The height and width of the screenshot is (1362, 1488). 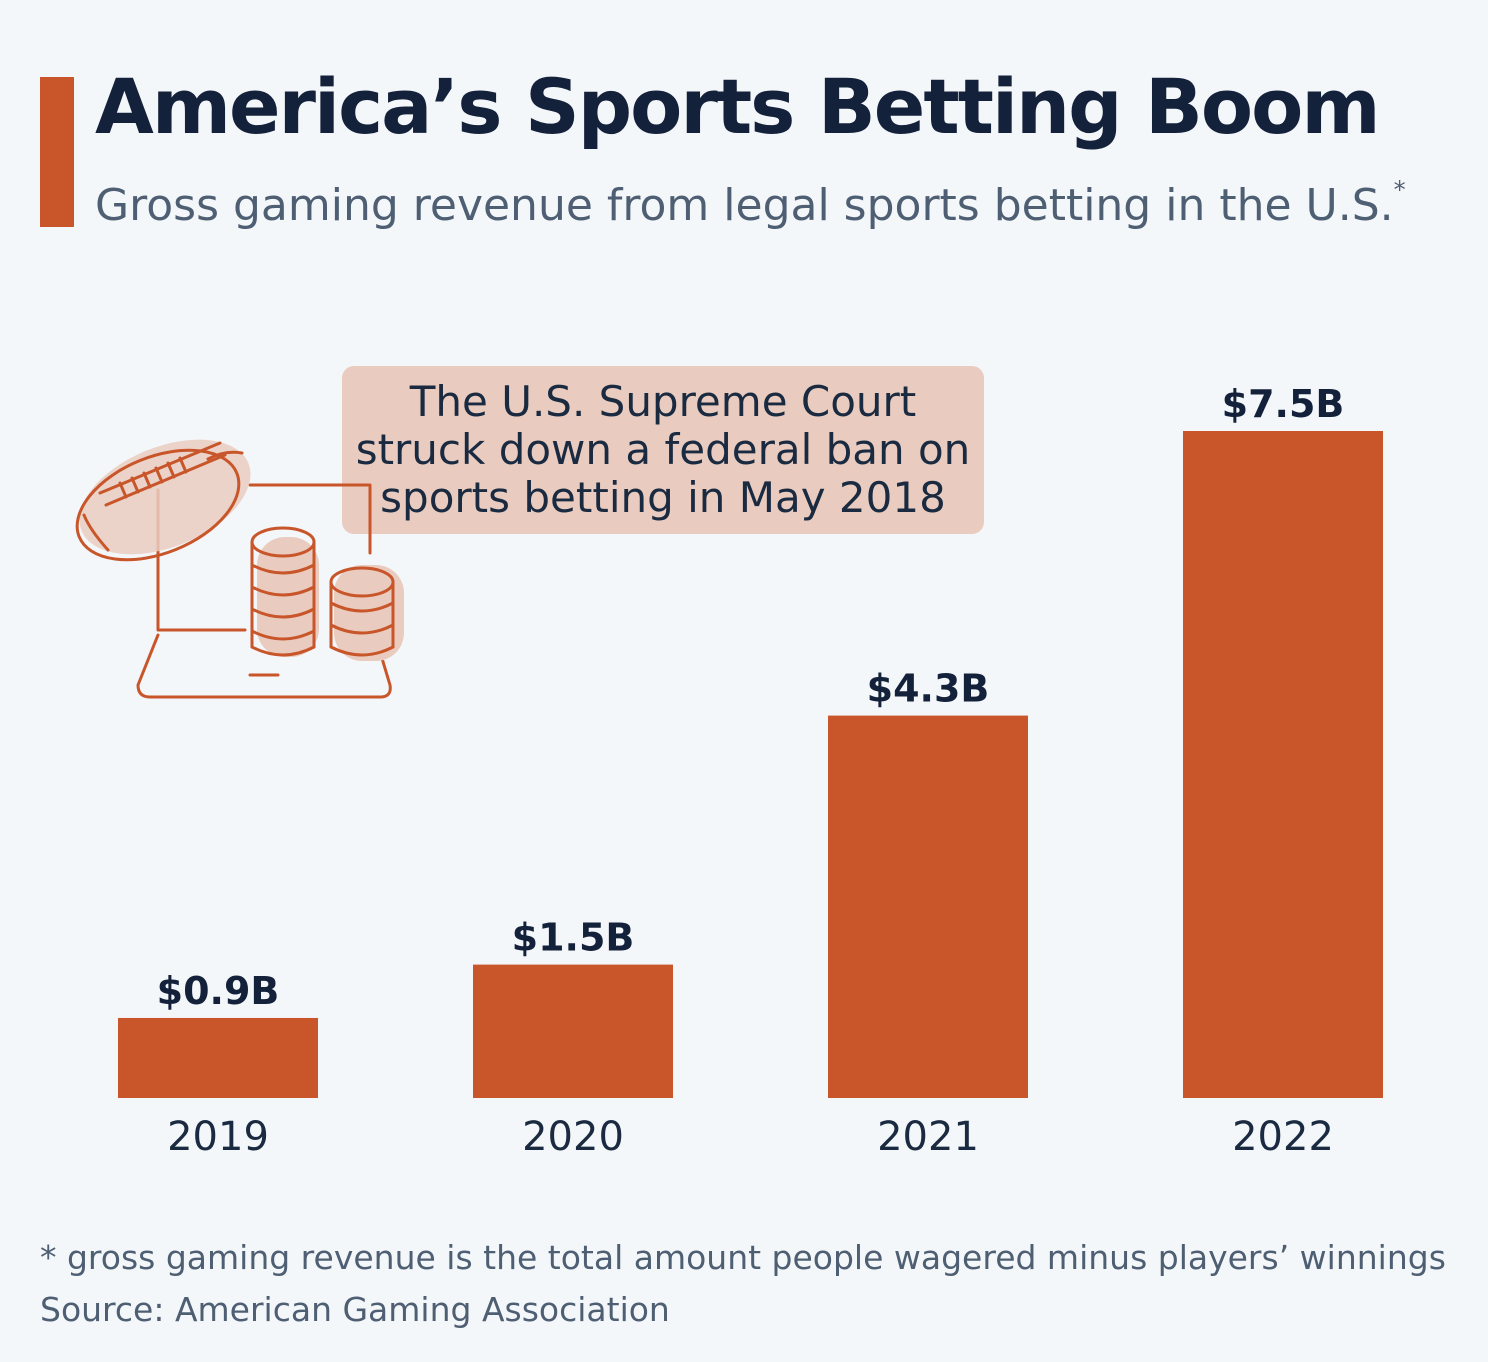 What do you see at coordinates (573, 938) in the screenshot?
I see `value-label-2020: $1.5B` at bounding box center [573, 938].